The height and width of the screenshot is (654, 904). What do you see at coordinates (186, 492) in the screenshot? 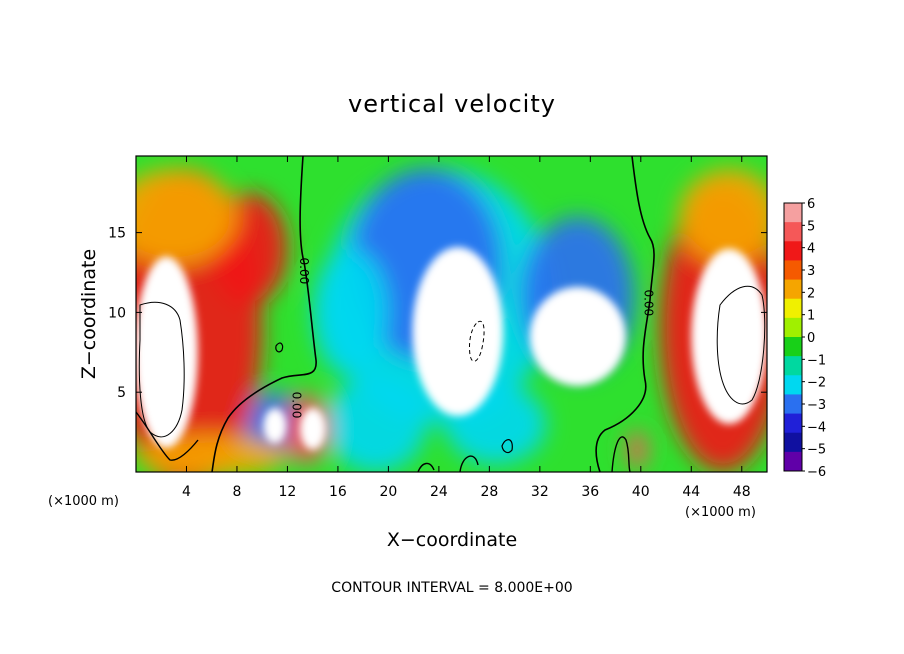
I see `x-tick-label: 4` at bounding box center [186, 492].